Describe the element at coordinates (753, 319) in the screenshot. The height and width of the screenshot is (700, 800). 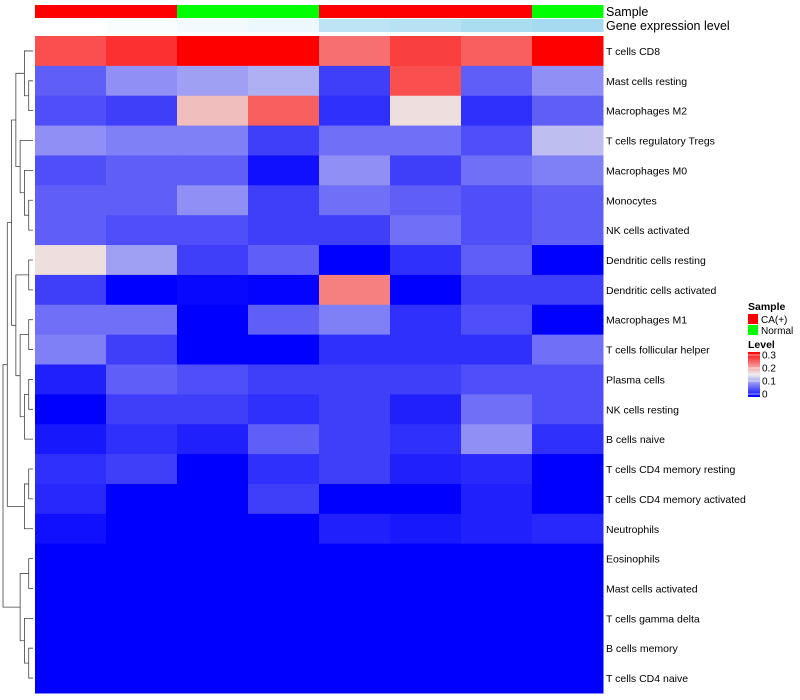
I see `legend-sample-swatch` at that location.